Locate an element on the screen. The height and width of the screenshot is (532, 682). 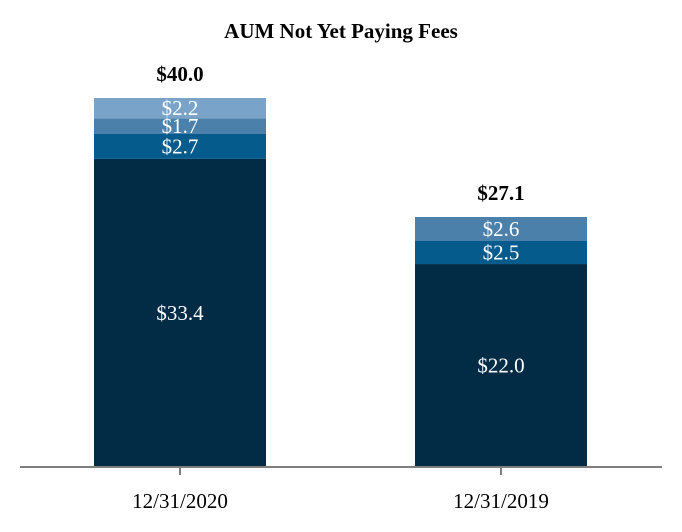
x-tick-label: 12/31/2019 is located at coordinates (501, 501).